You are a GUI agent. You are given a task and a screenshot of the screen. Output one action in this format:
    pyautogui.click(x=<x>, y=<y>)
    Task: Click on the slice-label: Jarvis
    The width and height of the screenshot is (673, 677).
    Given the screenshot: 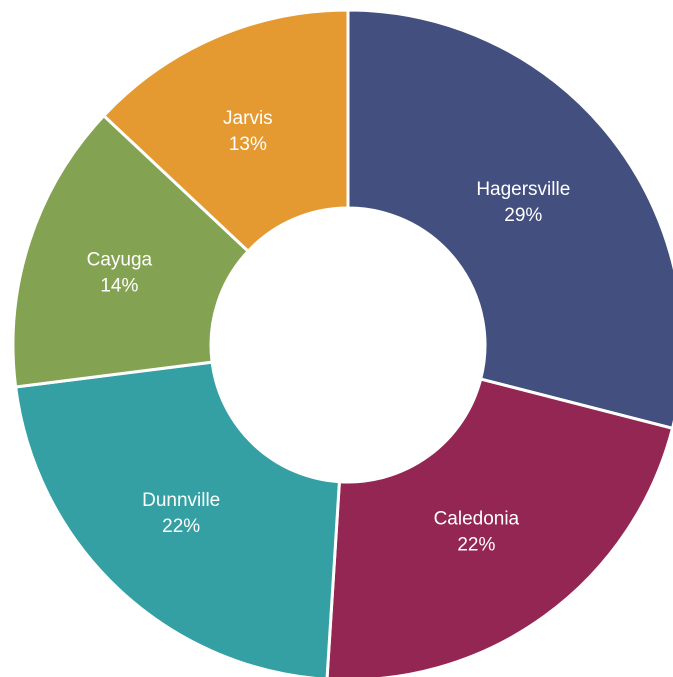 What is the action you would take?
    pyautogui.click(x=248, y=118)
    